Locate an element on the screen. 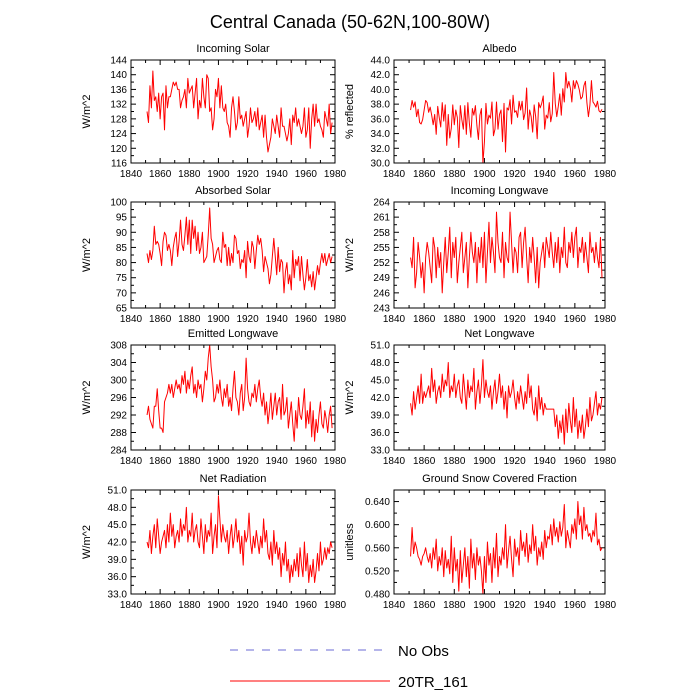 The width and height of the screenshot is (700, 700). y-tick-label: 288 is located at coordinates (118, 433).